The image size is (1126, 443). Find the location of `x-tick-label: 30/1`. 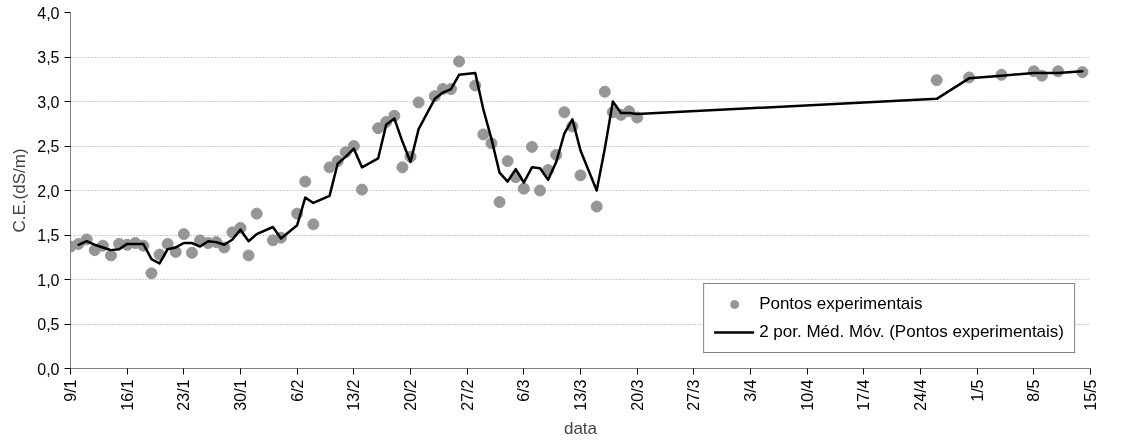

x-tick-label: 30/1 is located at coordinates (240, 395).